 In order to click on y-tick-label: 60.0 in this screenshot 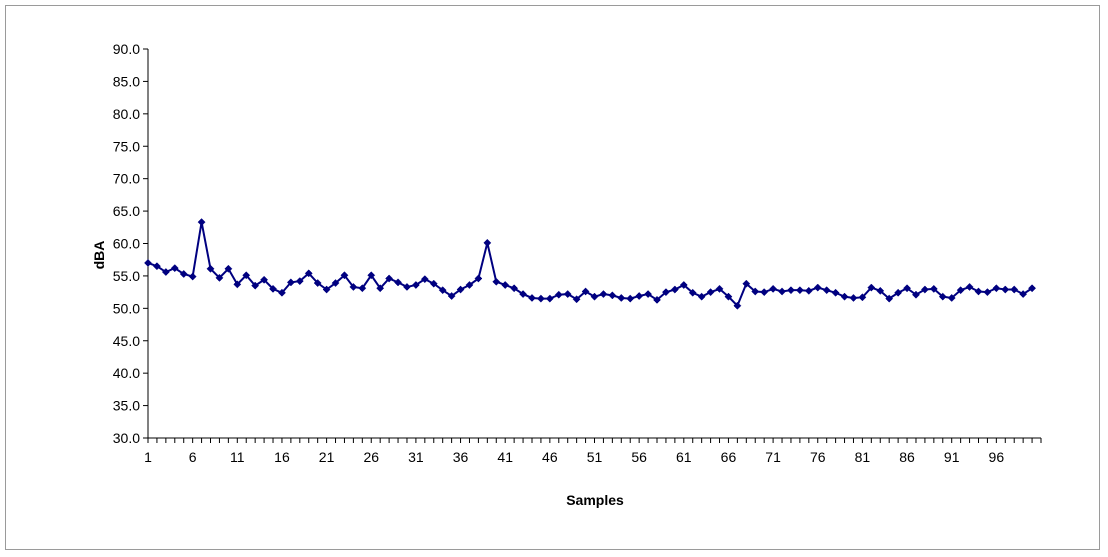, I will do `click(126, 244)`.